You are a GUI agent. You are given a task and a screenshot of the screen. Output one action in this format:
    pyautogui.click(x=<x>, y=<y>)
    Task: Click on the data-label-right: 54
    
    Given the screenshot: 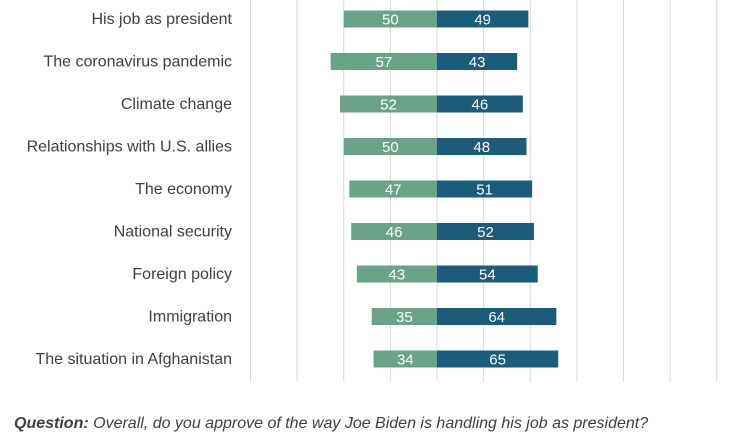 What is the action you would take?
    pyautogui.click(x=487, y=275)
    